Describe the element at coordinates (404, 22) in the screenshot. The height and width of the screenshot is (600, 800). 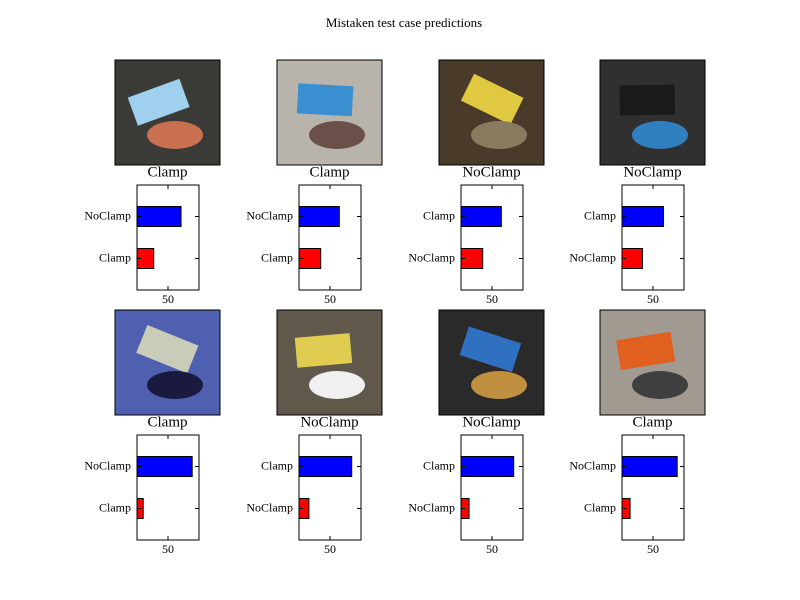
I see `figure-title: Mistaken test case predictions` at that location.